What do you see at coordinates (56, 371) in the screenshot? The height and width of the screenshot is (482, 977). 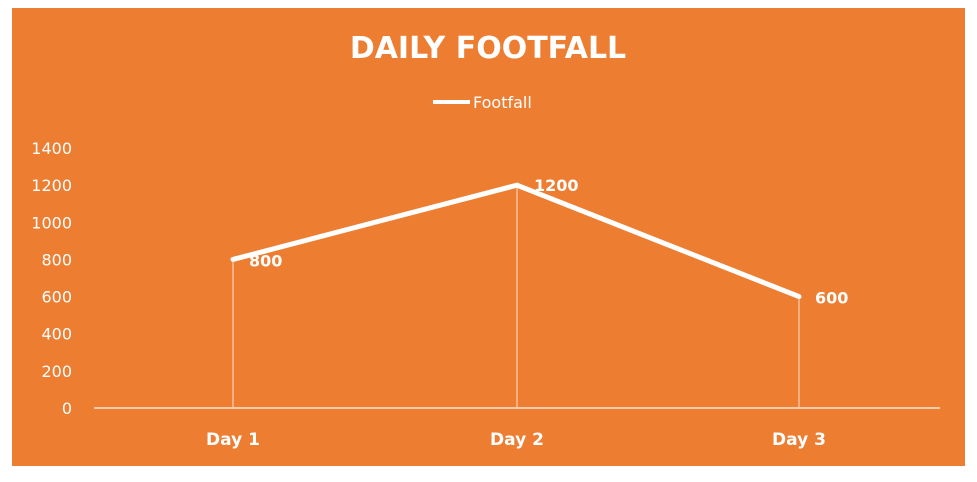 I see `y-tick-label: 200` at bounding box center [56, 371].